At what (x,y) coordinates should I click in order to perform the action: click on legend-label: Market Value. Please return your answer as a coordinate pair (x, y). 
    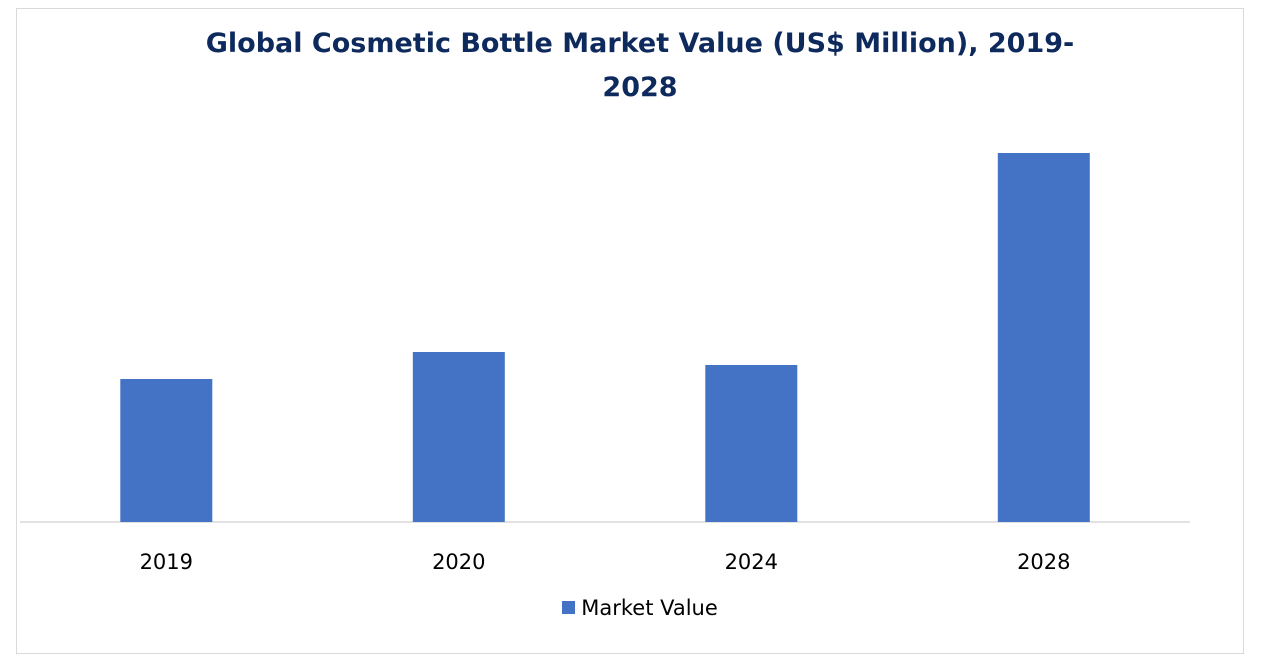
    Looking at the image, I should click on (649, 608).